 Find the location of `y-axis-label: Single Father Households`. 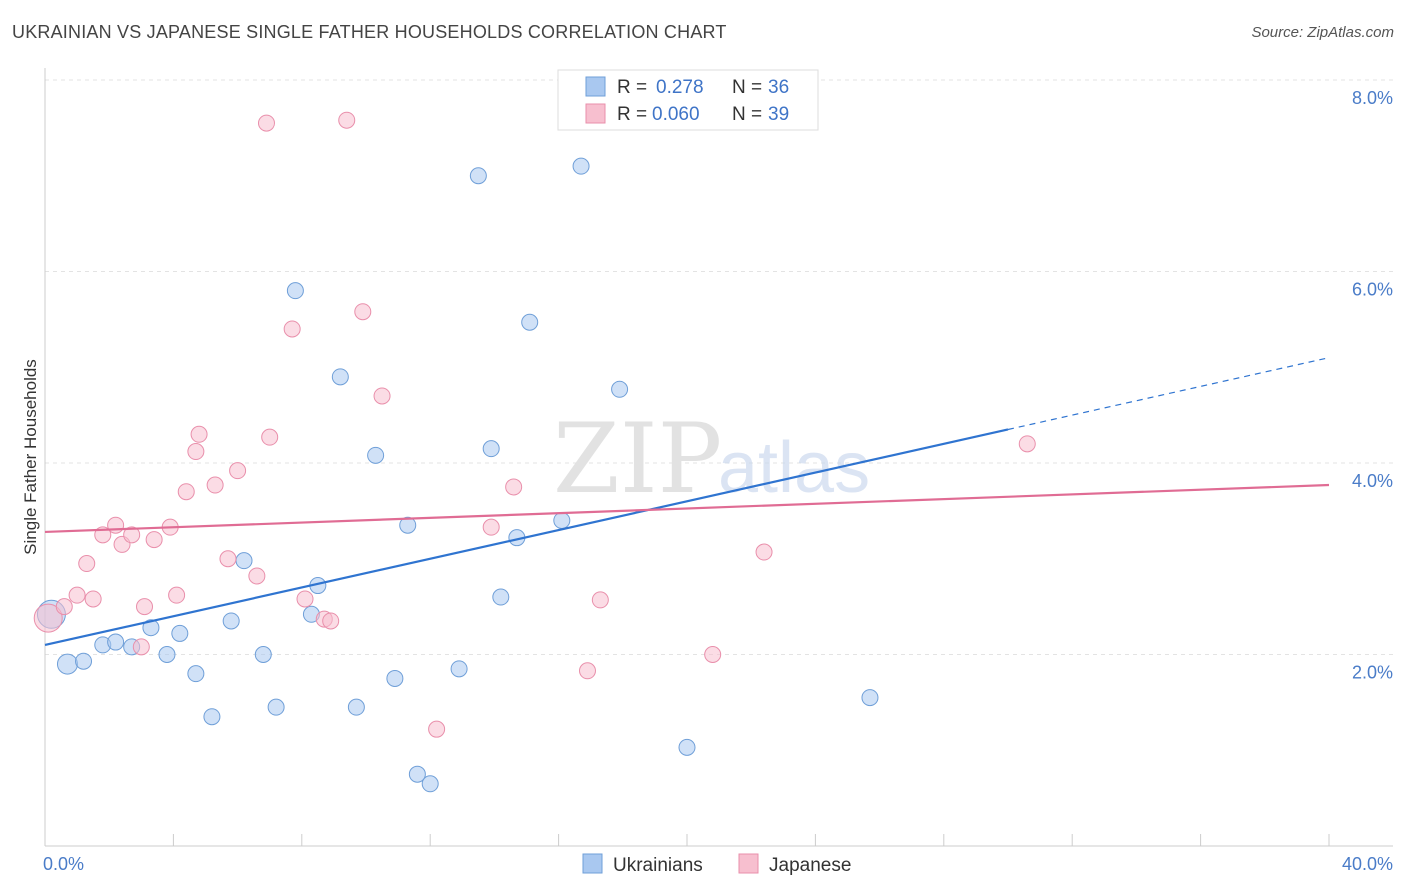

y-axis-label: Single Father Households is located at coordinates (30, 457).